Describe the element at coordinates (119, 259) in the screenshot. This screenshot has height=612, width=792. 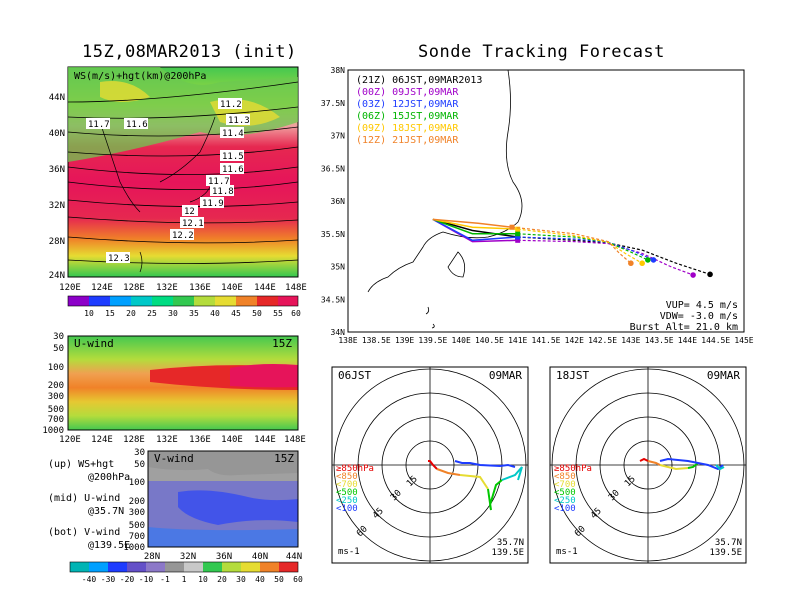
I see `svg-text: 12.3` at that location.